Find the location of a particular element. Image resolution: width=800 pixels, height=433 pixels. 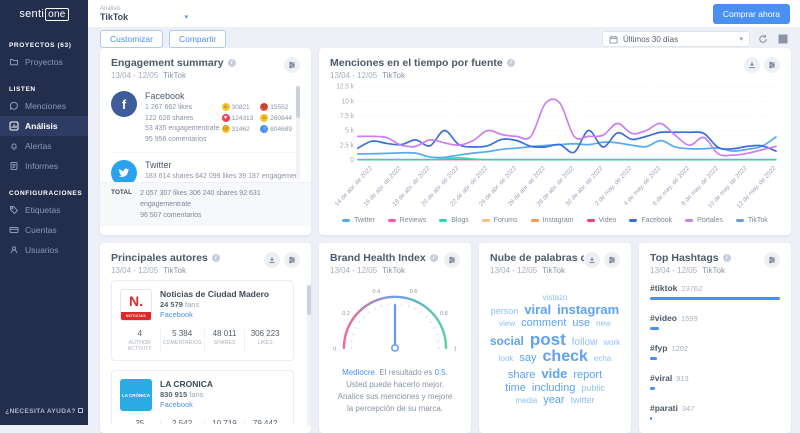

legend-item-instagram: Instagram is located at coordinates (552, 220).